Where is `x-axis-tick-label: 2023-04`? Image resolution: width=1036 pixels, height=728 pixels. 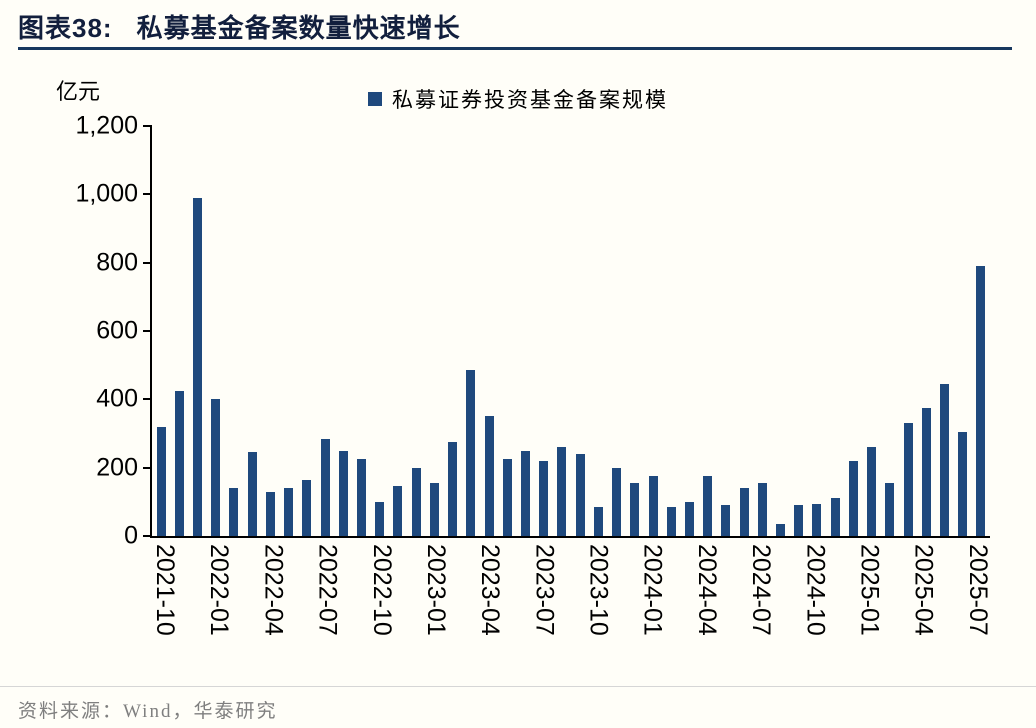
x-axis-tick-label: 2023-04 is located at coordinates (490, 590).